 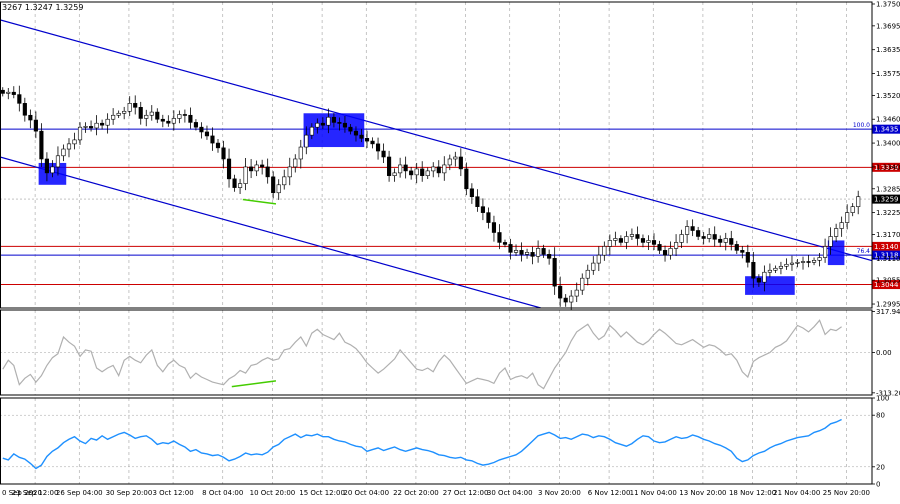 What do you see at coordinates (861, 125) in the screenshot?
I see `fibonacci-level-label: 100.0` at bounding box center [861, 125].